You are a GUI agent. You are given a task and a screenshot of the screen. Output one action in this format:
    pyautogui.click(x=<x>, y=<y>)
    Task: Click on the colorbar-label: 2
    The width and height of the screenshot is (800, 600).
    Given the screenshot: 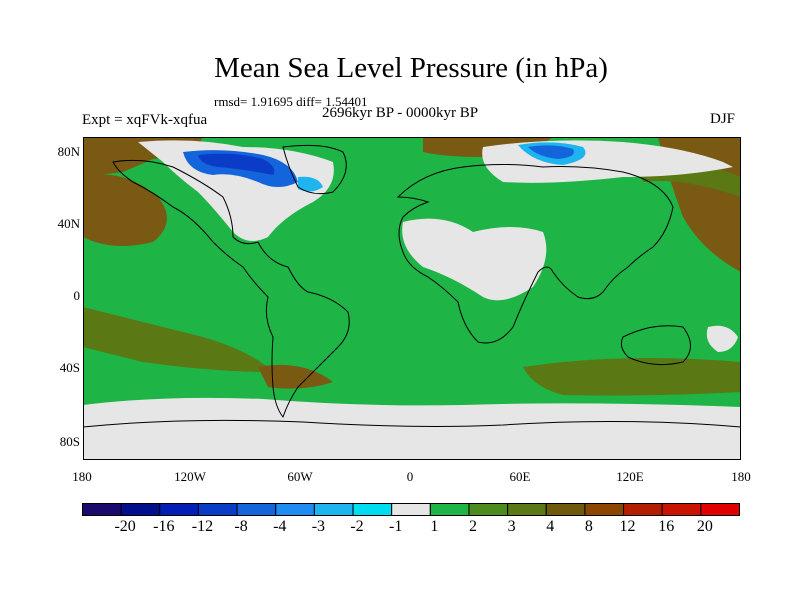 What is the action you would take?
    pyautogui.click(x=472, y=526)
    